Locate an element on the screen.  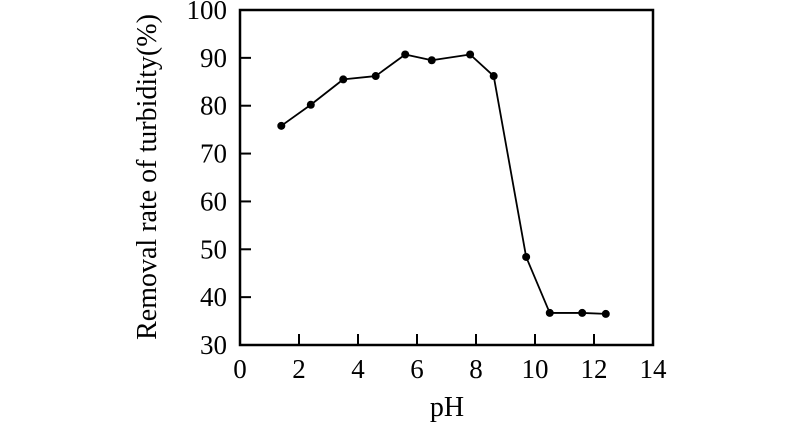
x-axis-title: pH is located at coordinates (447, 407).